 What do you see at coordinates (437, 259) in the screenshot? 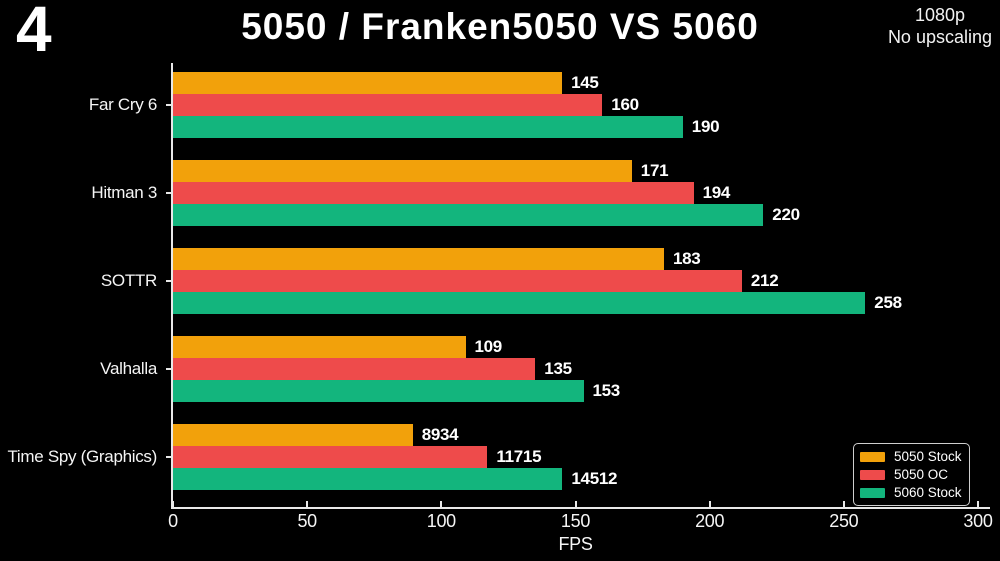
I see `bar: 183` at bounding box center [437, 259].